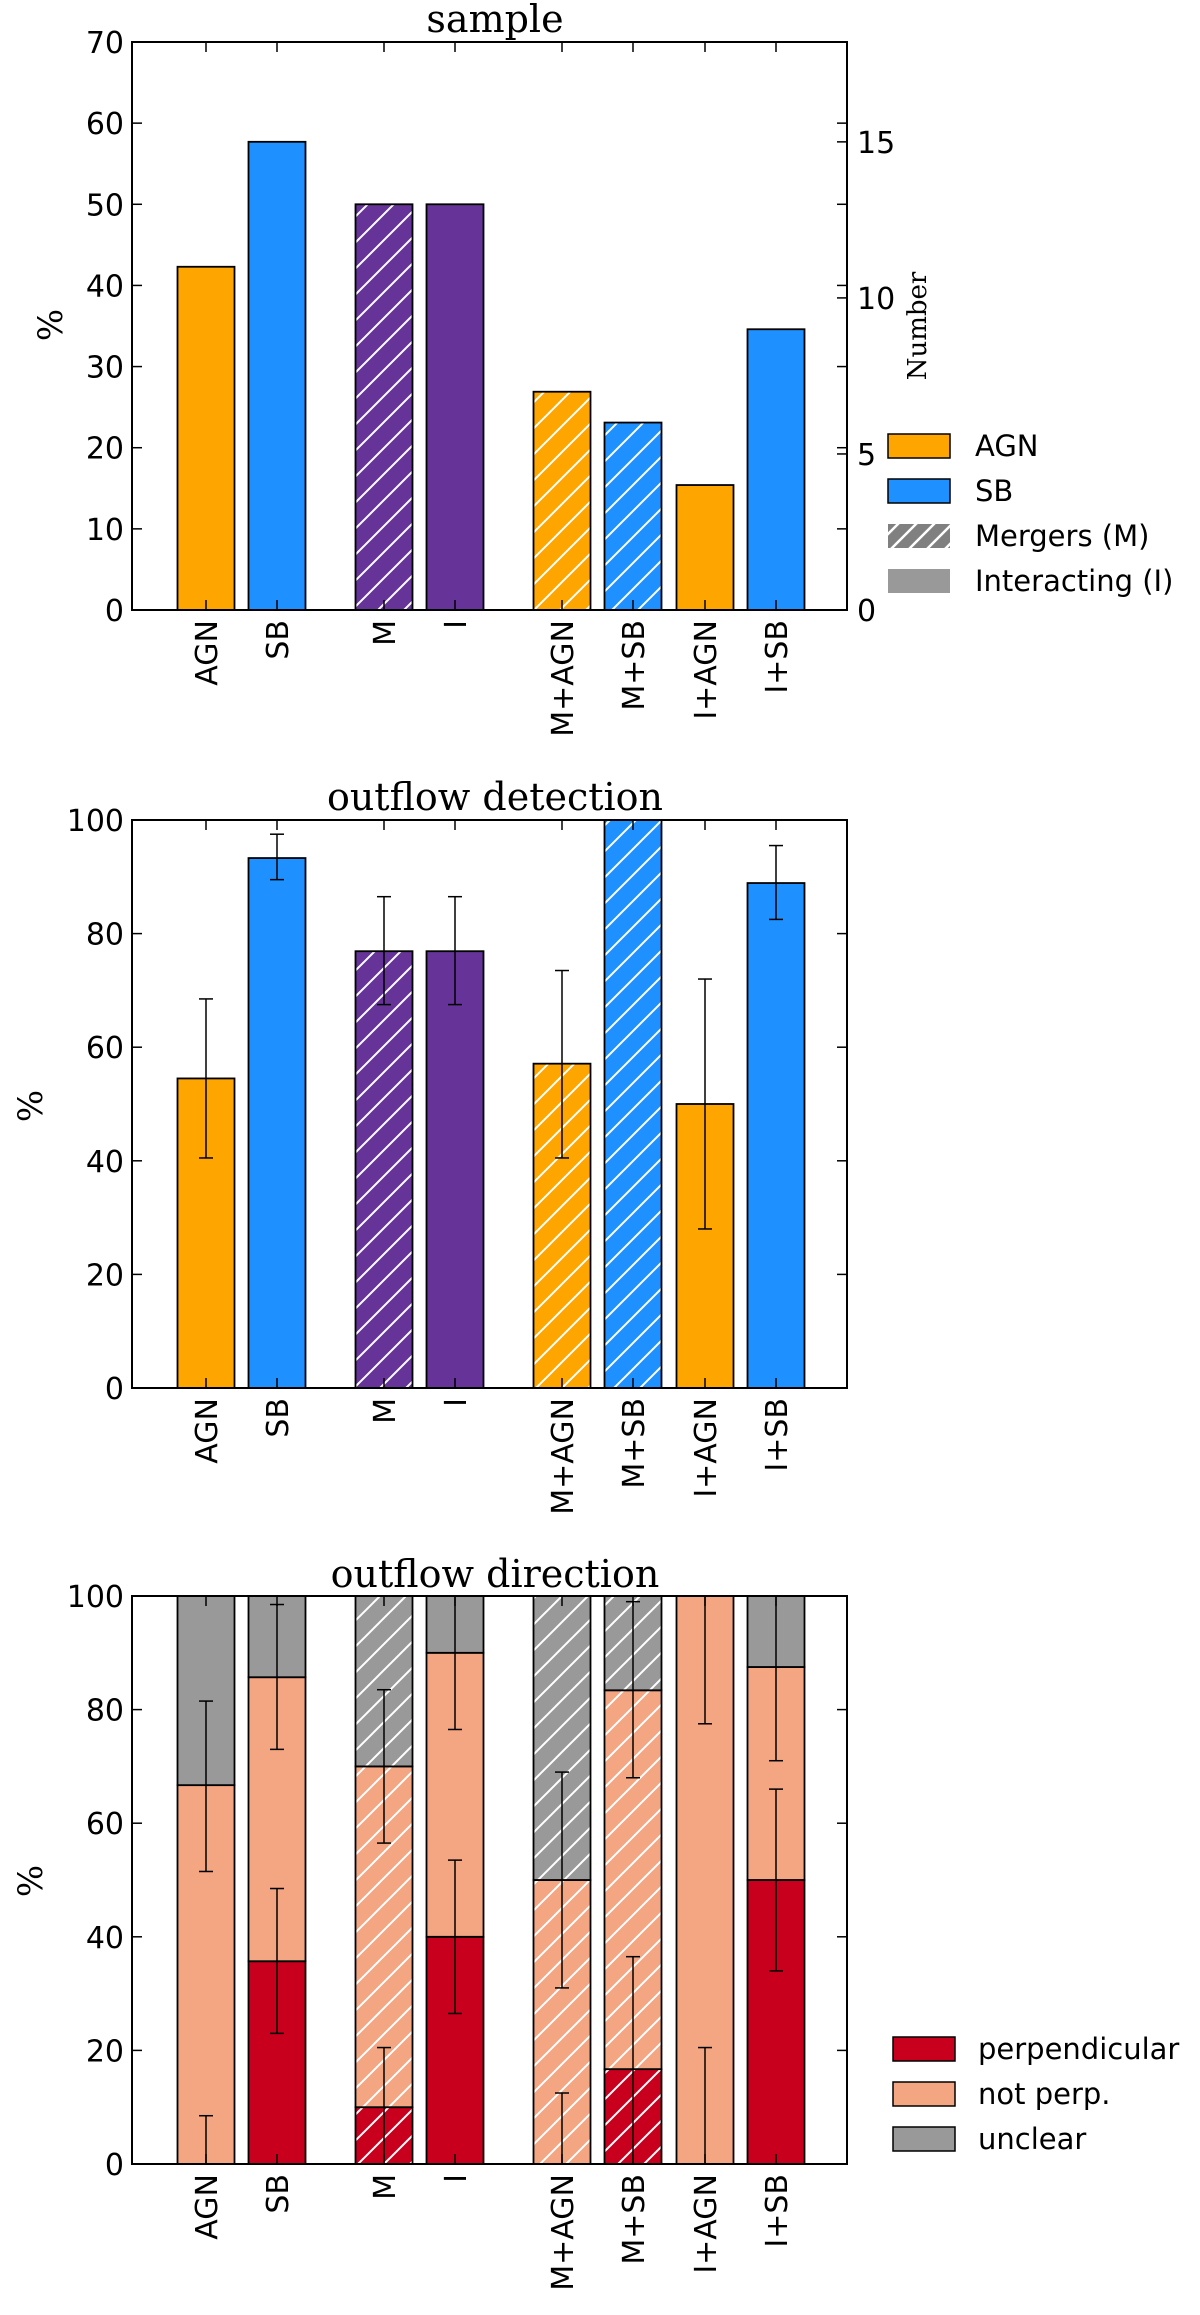 The image size is (1200, 2315). I want to click on legend-item-perpendicular: perpendicular, so click(1035, 2049).